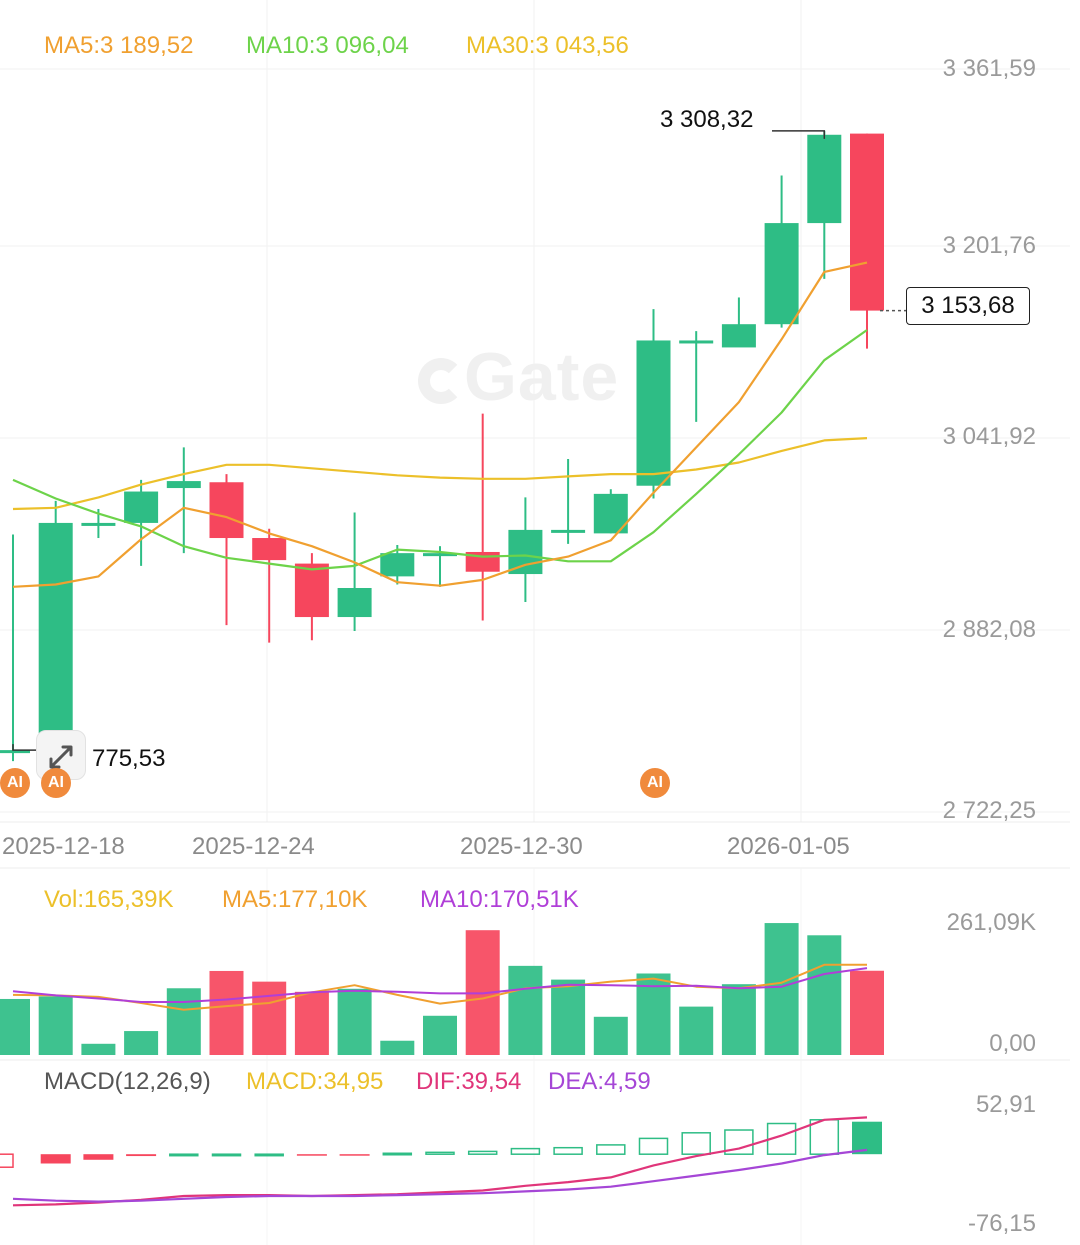  Describe the element at coordinates (63, 846) in the screenshot. I see `x-tick-label: 2025-12-18` at that location.